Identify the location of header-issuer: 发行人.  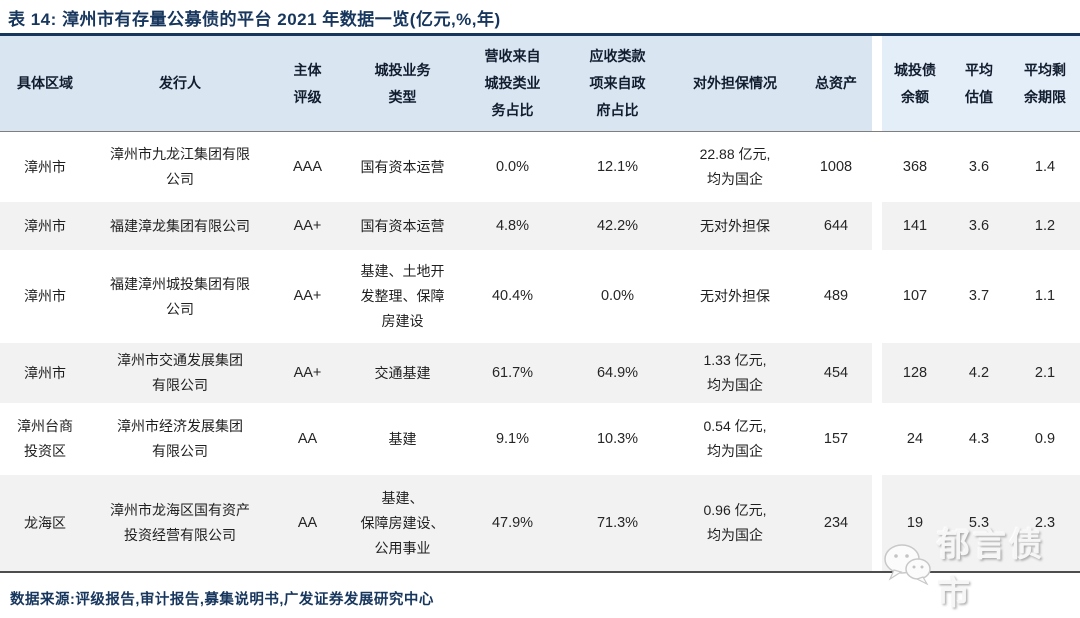
(180, 83).